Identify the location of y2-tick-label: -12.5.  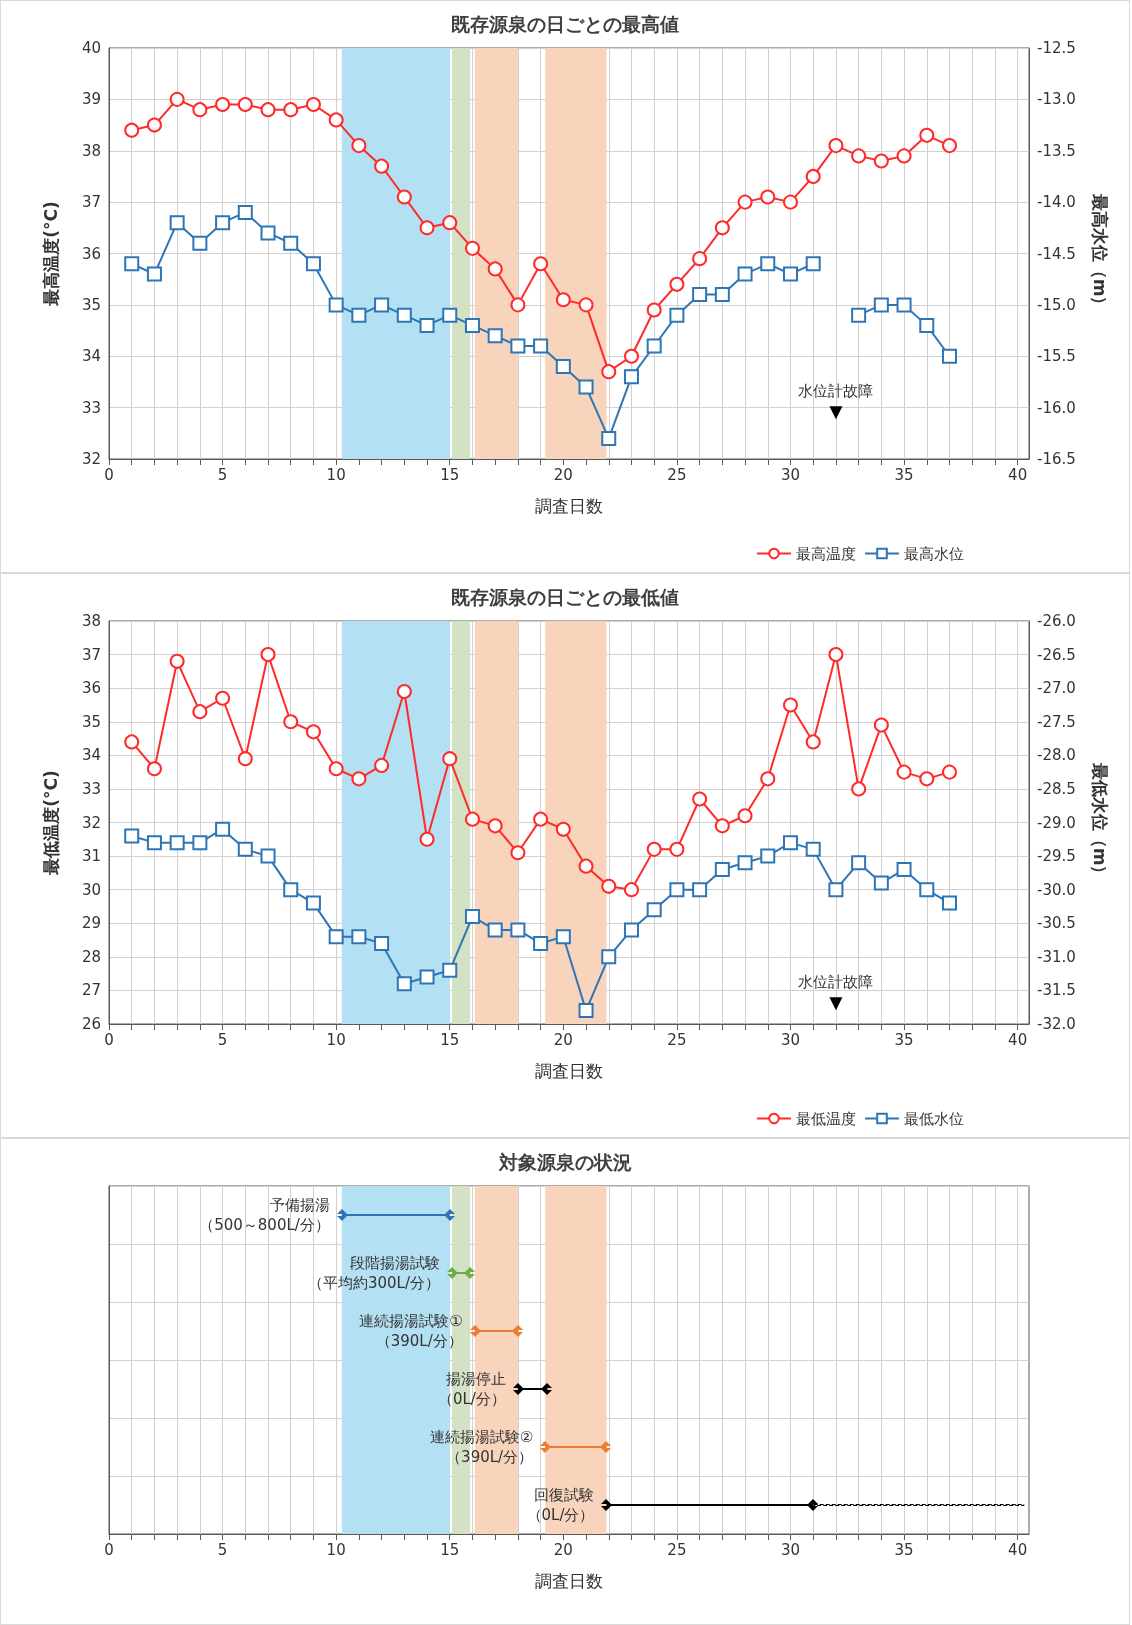
(1056, 48).